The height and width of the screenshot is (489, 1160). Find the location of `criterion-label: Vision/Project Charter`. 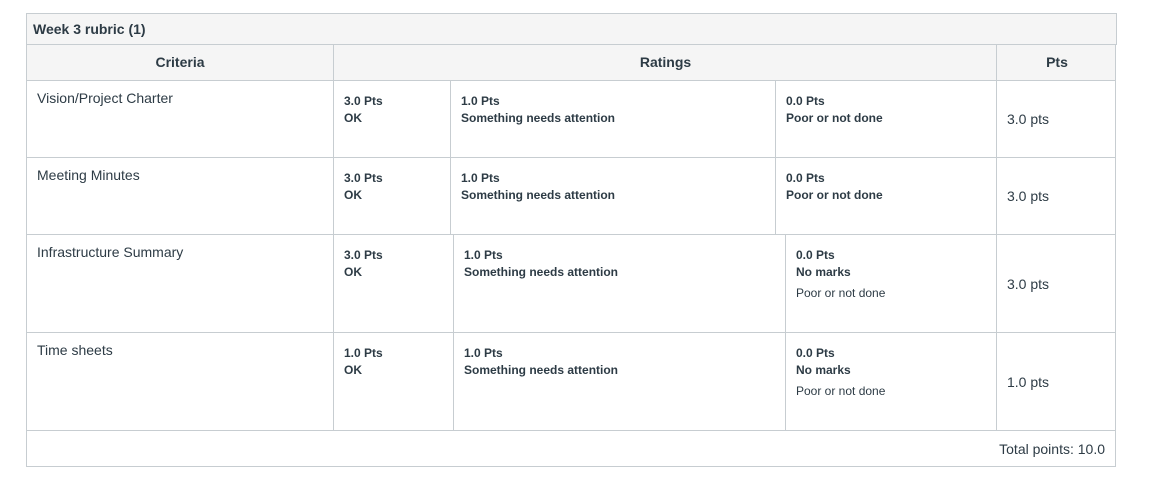

criterion-label: Vision/Project Charter is located at coordinates (105, 98).